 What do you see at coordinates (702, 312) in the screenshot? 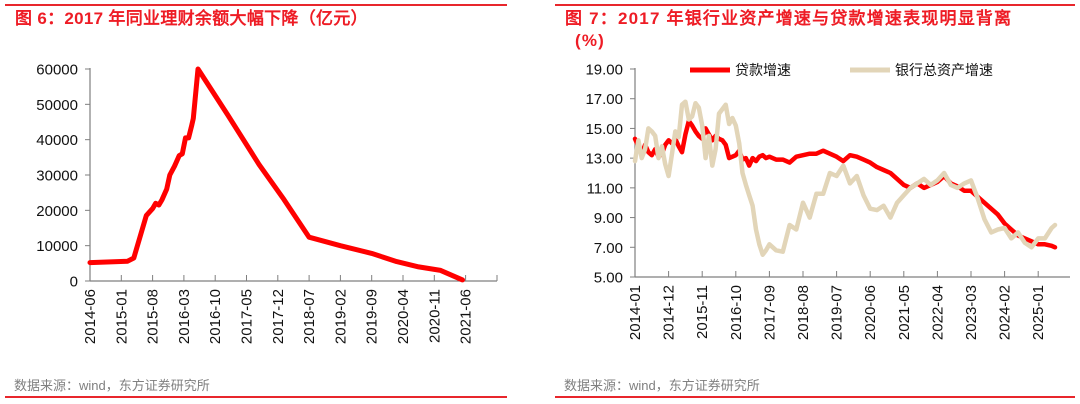
I see `x-tick-label: 2015-11` at bounding box center [702, 312].